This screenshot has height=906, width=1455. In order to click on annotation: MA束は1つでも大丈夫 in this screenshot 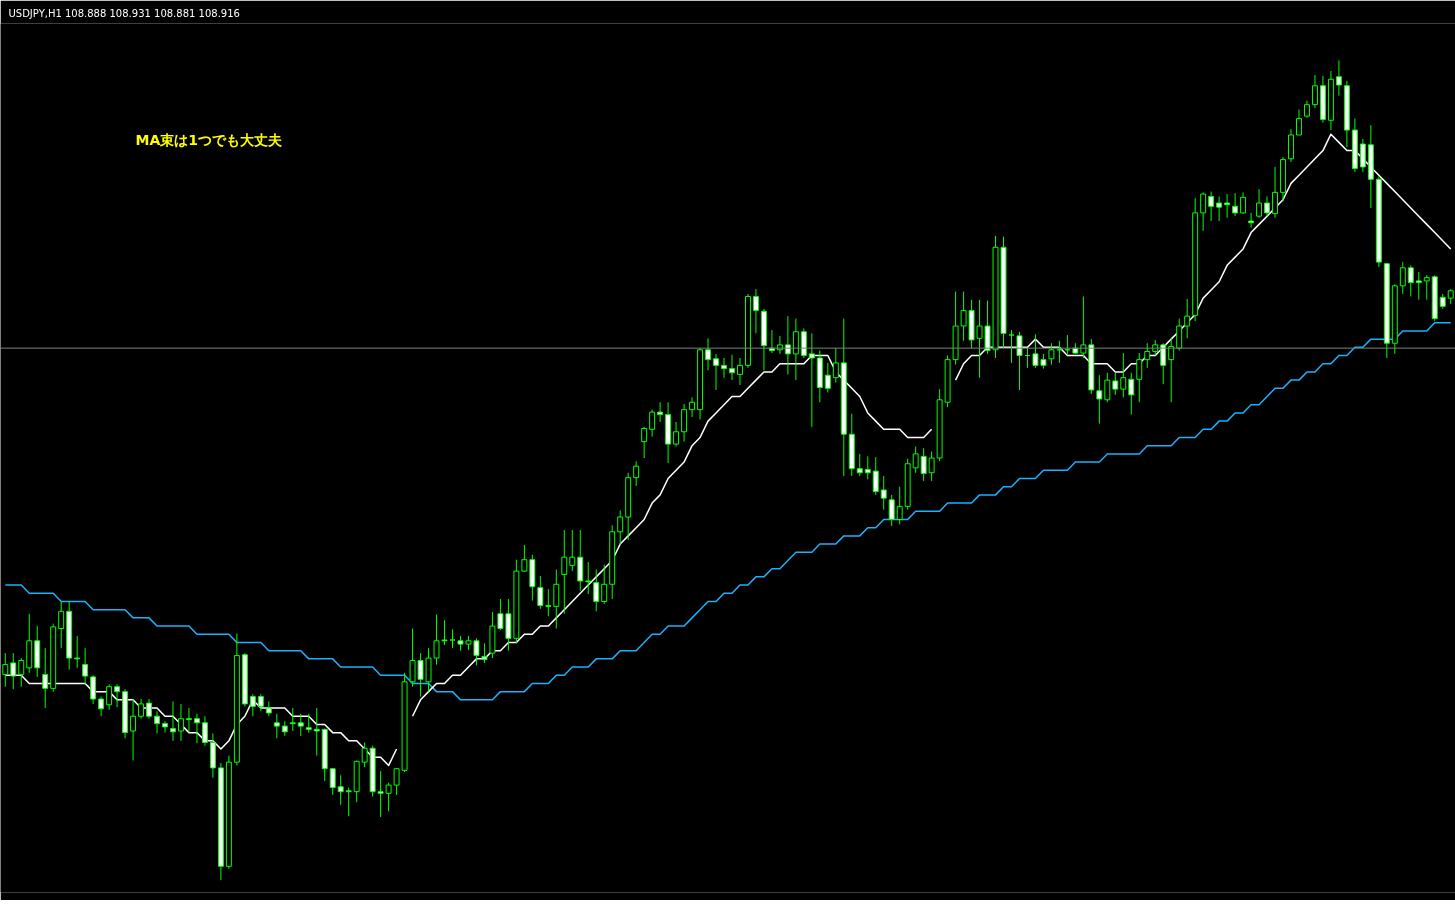, I will do `click(209, 139)`.